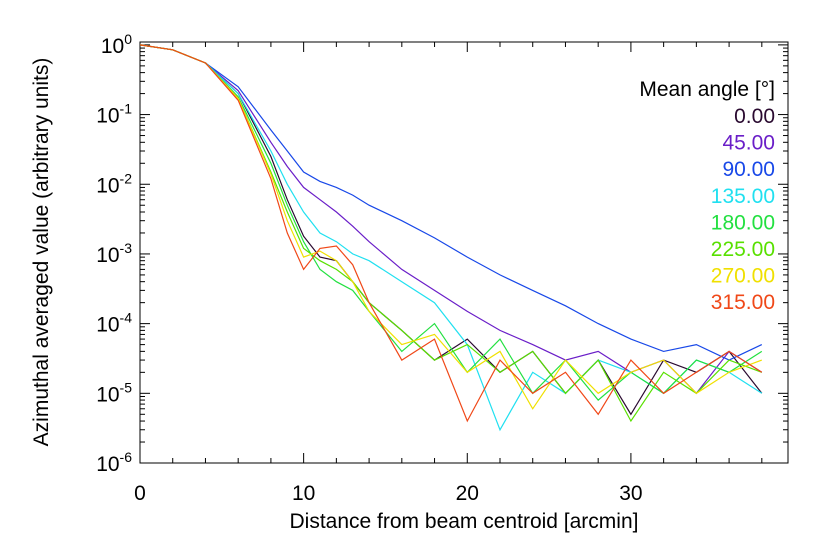  I want to click on x-tick-label: 0, so click(140, 493).